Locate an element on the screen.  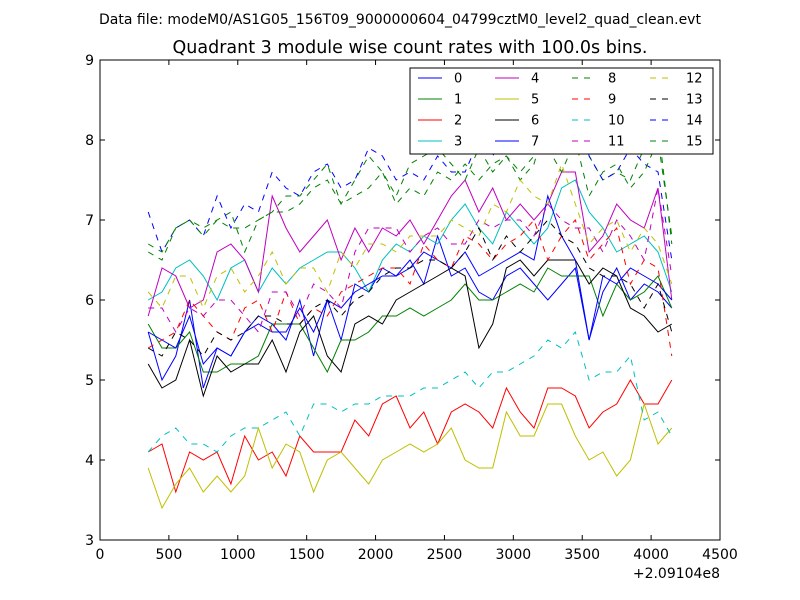
legend-label-10: 10 is located at coordinates (616, 121).